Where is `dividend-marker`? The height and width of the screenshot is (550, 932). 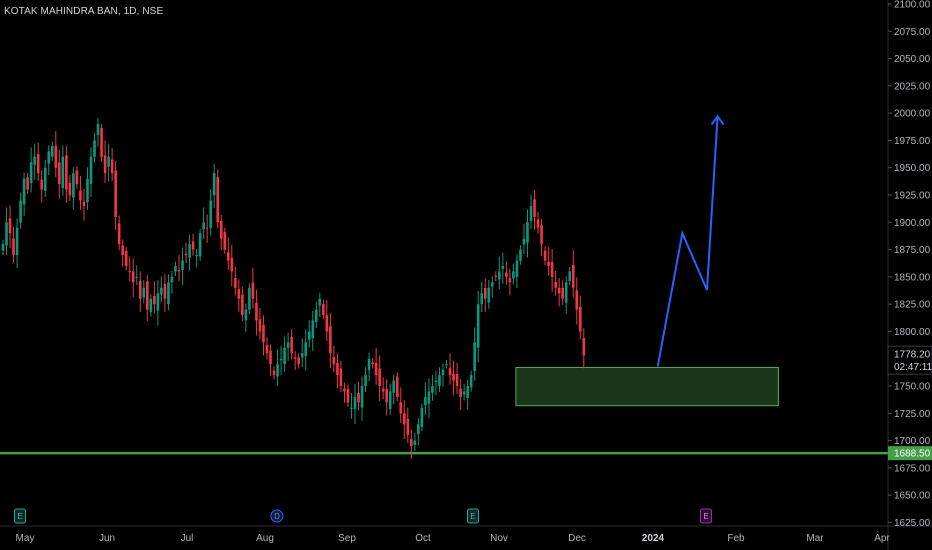
dividend-marker is located at coordinates (277, 516).